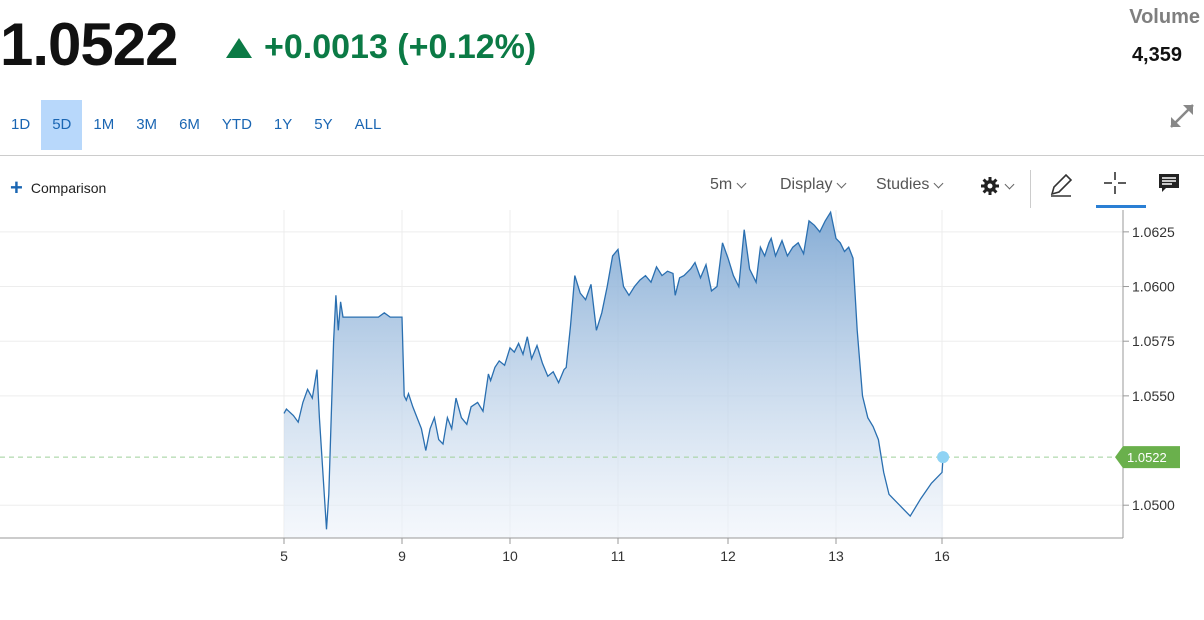 This screenshot has height=620, width=1204. I want to click on current-price-badge: 1.0522, so click(1147, 457).